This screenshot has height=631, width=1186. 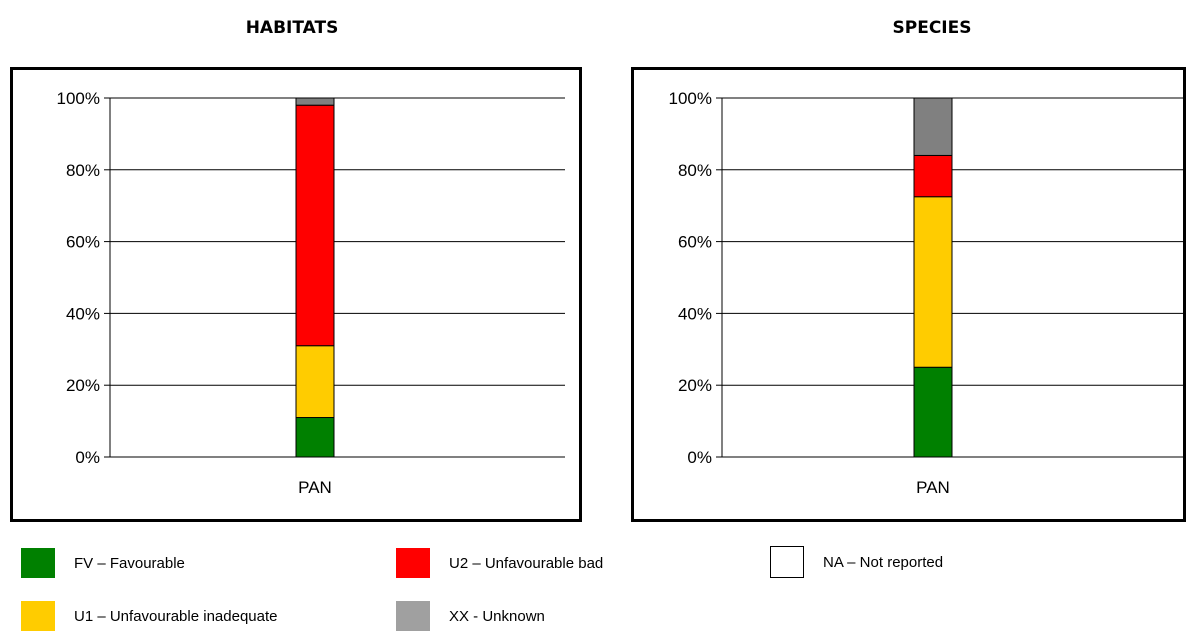 What do you see at coordinates (413, 616) in the screenshot?
I see `legend-swatch-xx` at bounding box center [413, 616].